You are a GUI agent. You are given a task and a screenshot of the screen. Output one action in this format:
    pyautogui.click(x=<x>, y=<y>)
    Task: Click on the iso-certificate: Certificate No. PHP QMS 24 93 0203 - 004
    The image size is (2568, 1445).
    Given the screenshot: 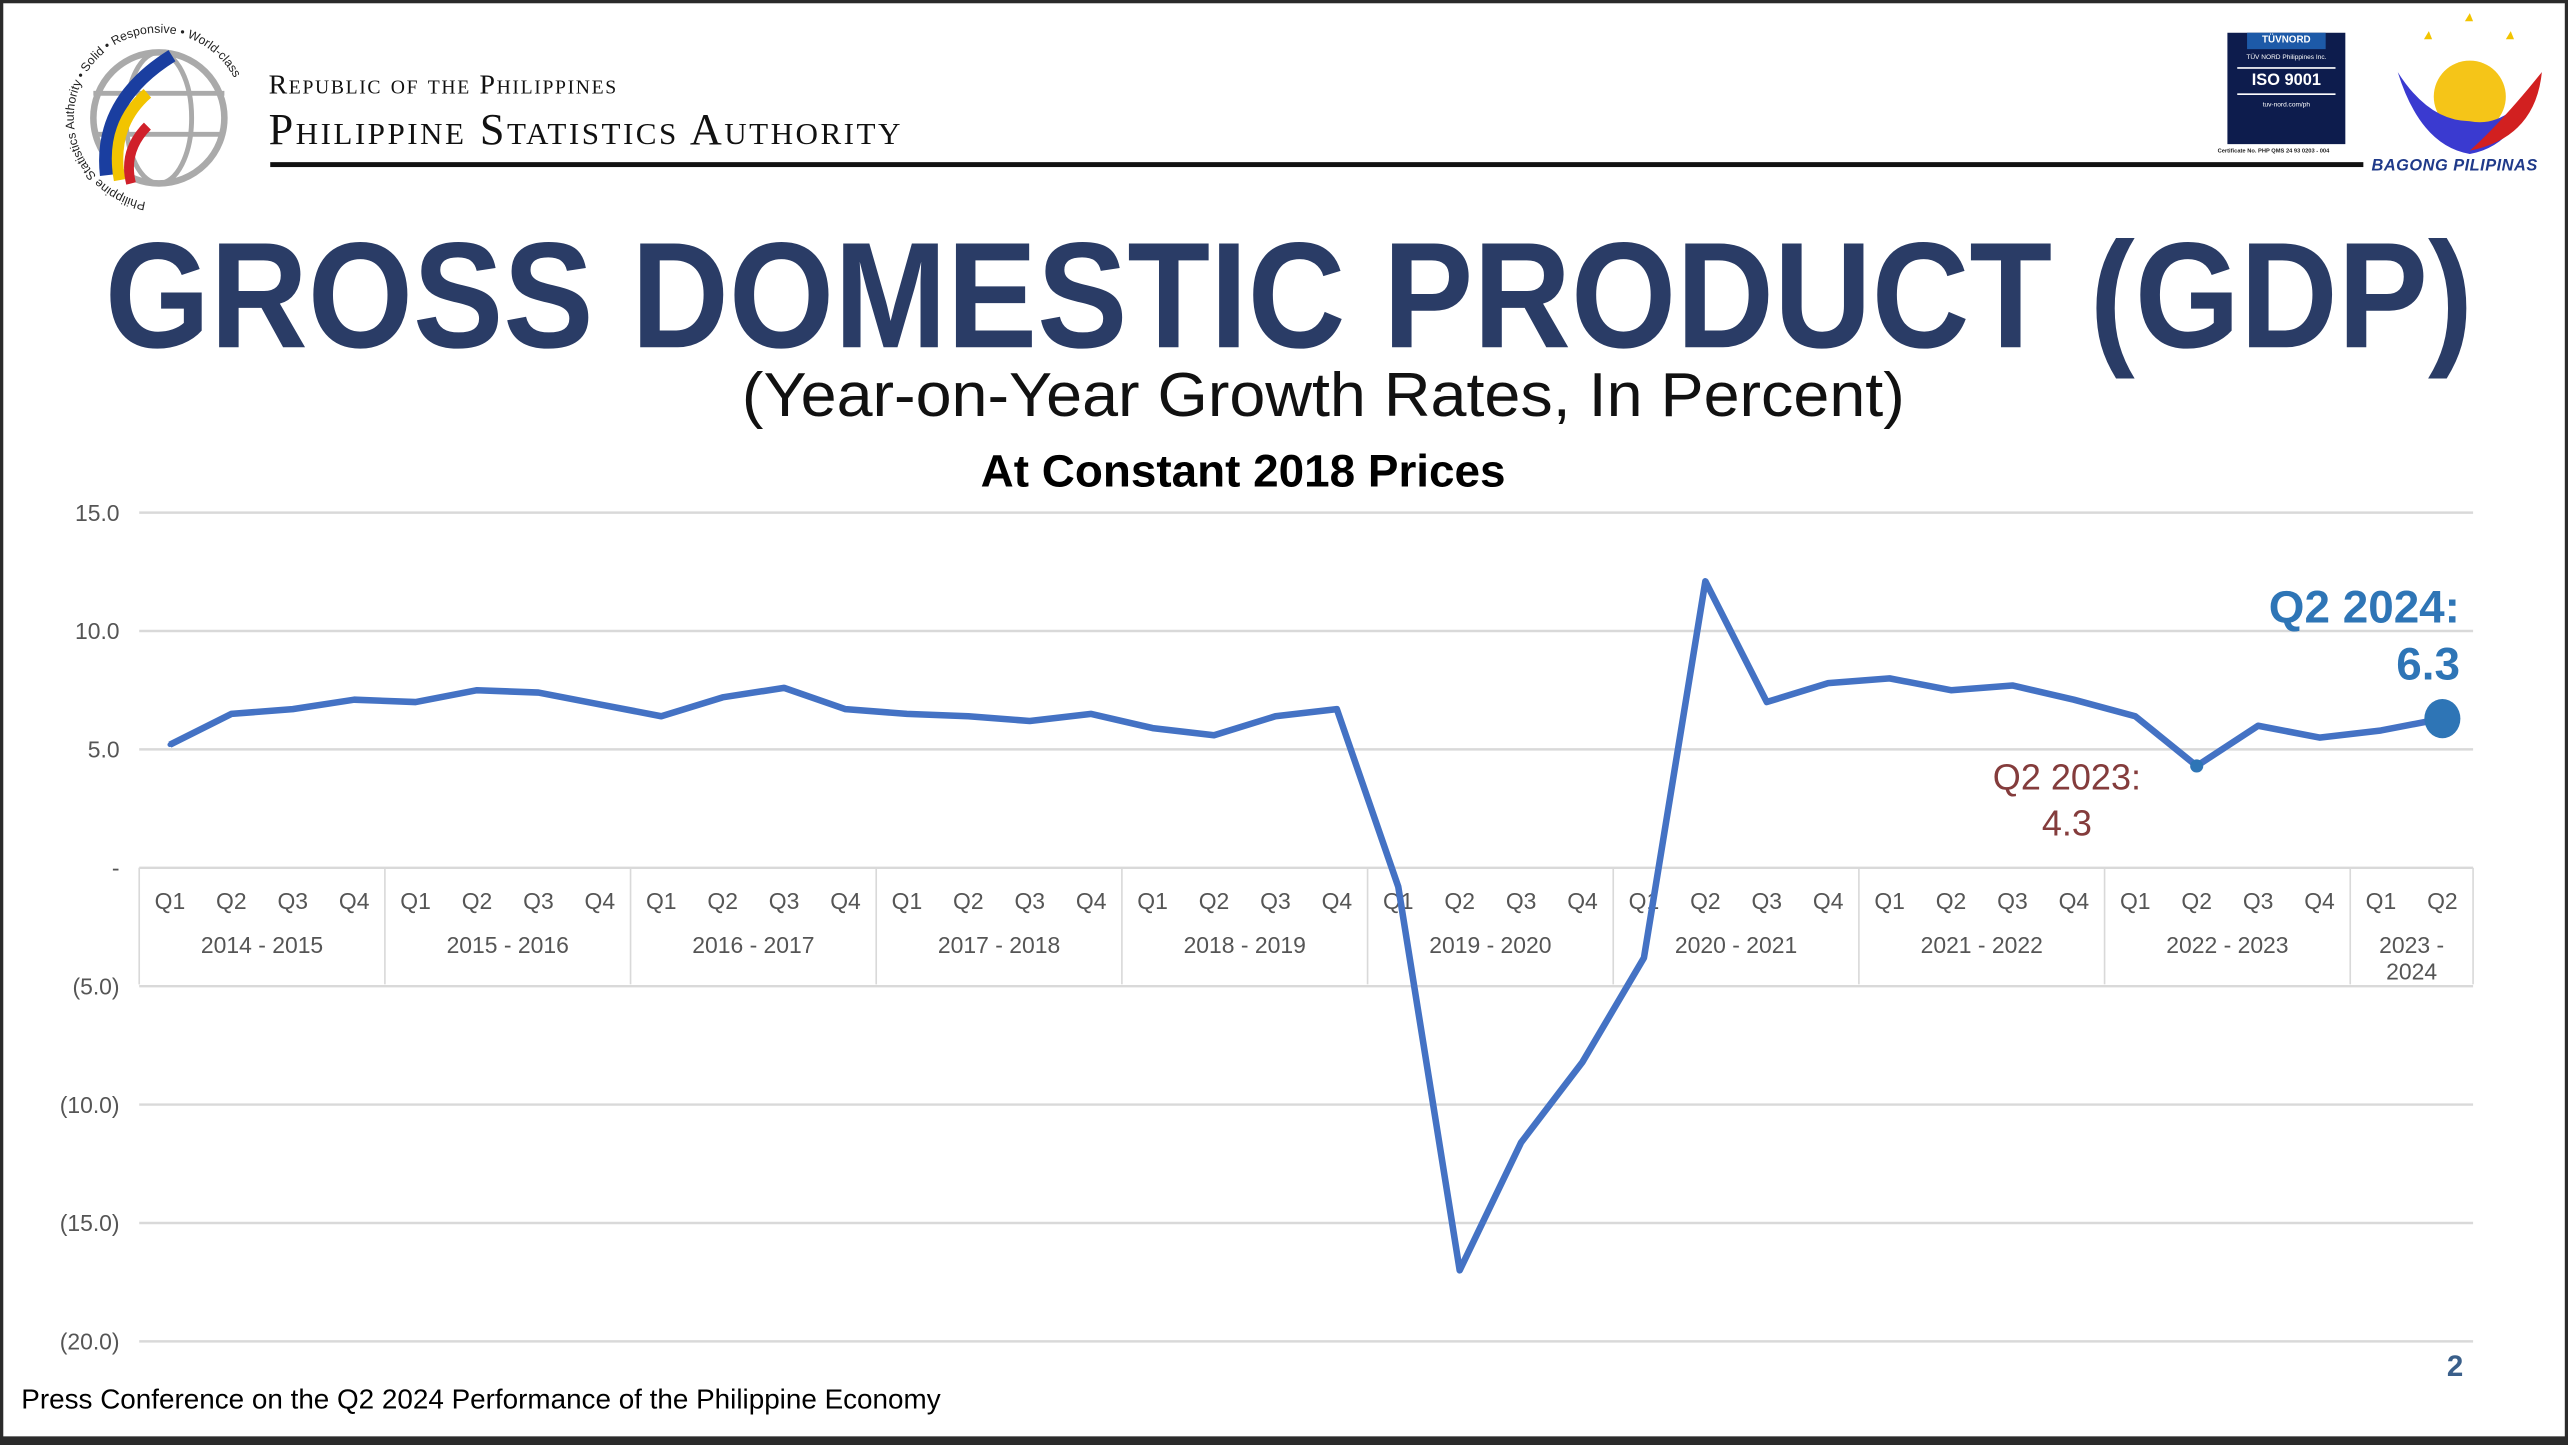 What is the action you would take?
    pyautogui.click(x=2273, y=150)
    